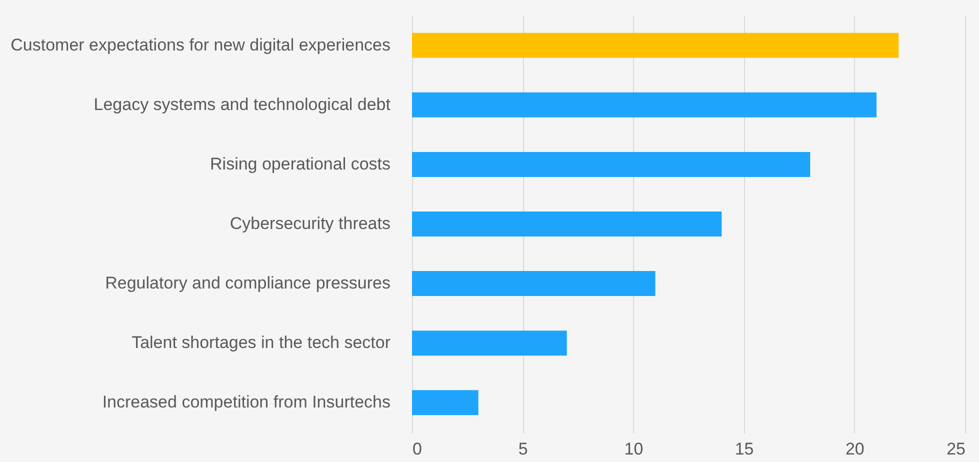 This screenshot has height=462, width=979. Describe the element at coordinates (744, 449) in the screenshot. I see `x-tick-label: 15` at that location.